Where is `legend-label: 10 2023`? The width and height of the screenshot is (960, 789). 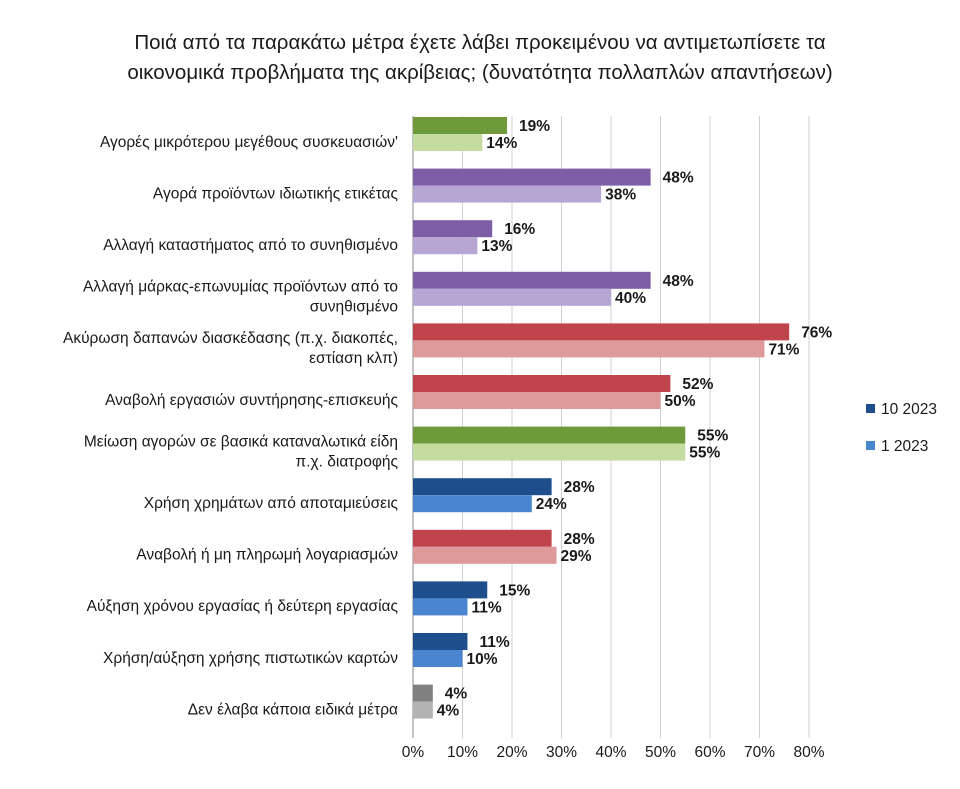 legend-label: 10 2023 is located at coordinates (909, 409).